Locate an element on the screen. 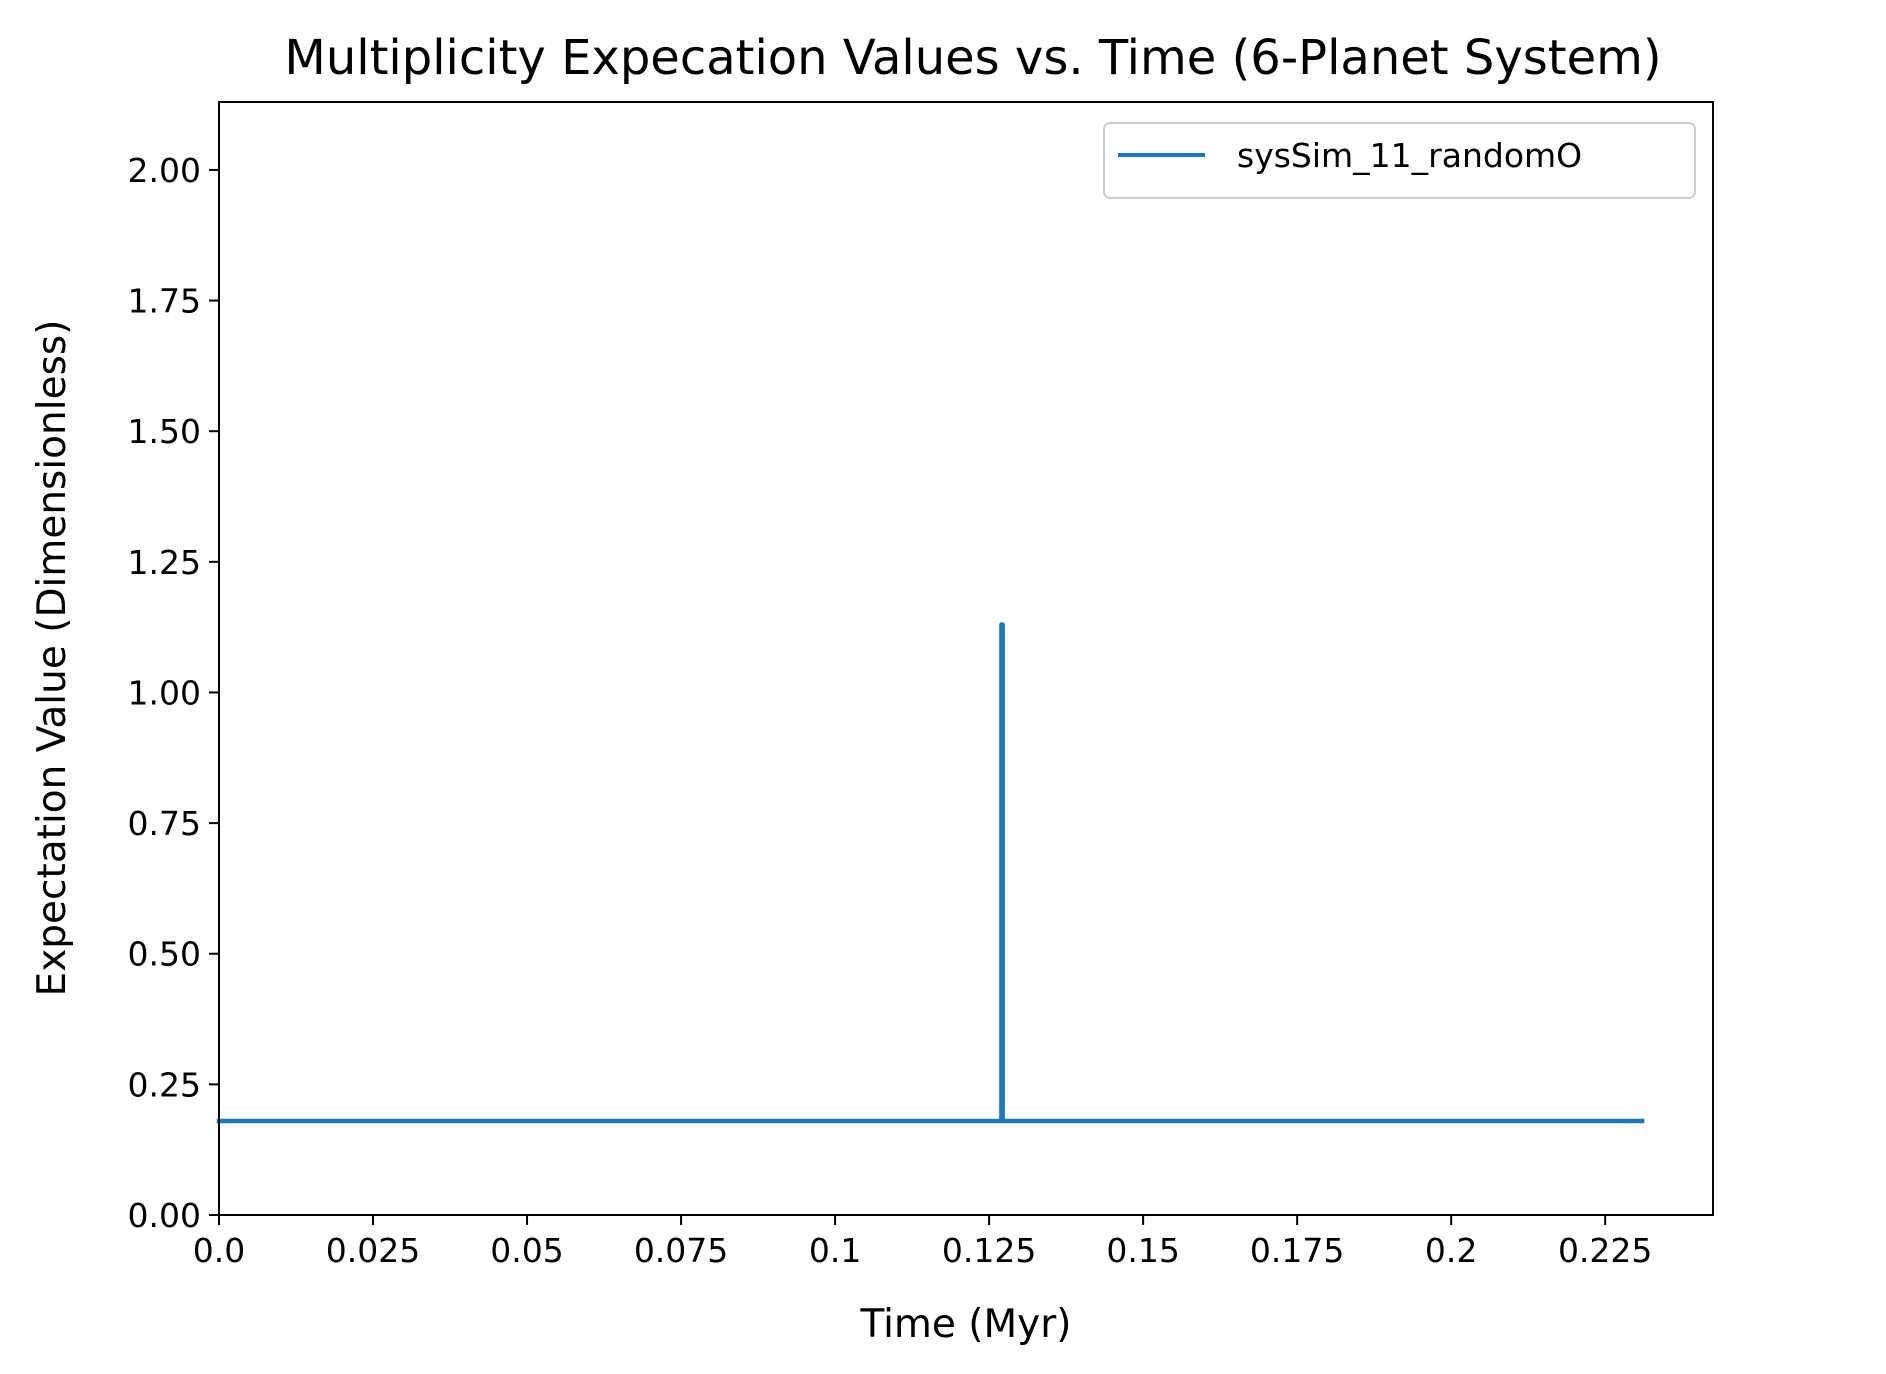 The image size is (1886, 1374). y-tick-label: 2.00 is located at coordinates (164, 170).